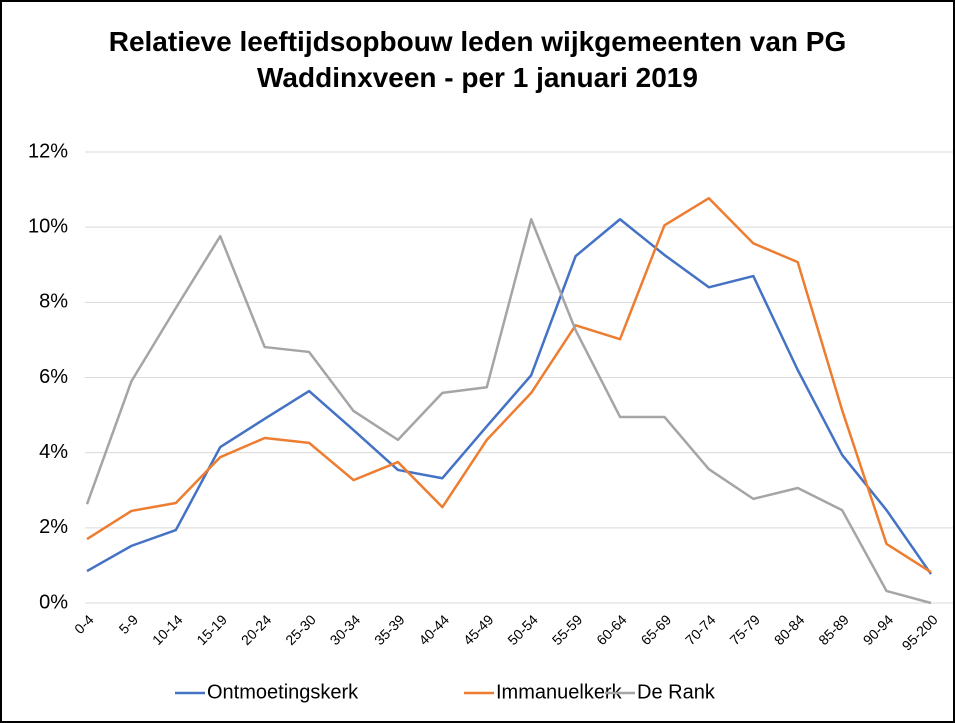 This screenshot has width=955, height=723. What do you see at coordinates (53, 527) in the screenshot?
I see `y-tick-label: 2%` at bounding box center [53, 527].